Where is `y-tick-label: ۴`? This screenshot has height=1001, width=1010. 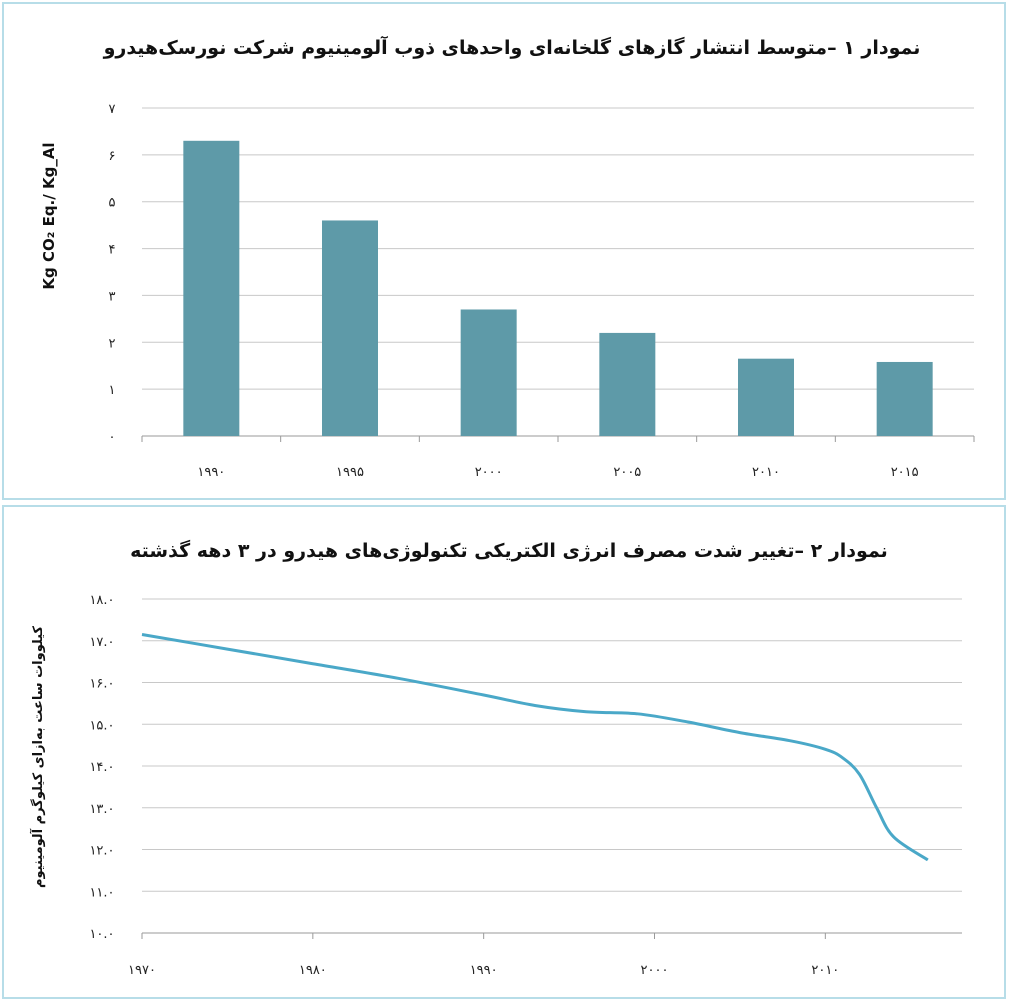 y-tick-label: ۴ is located at coordinates (112, 250).